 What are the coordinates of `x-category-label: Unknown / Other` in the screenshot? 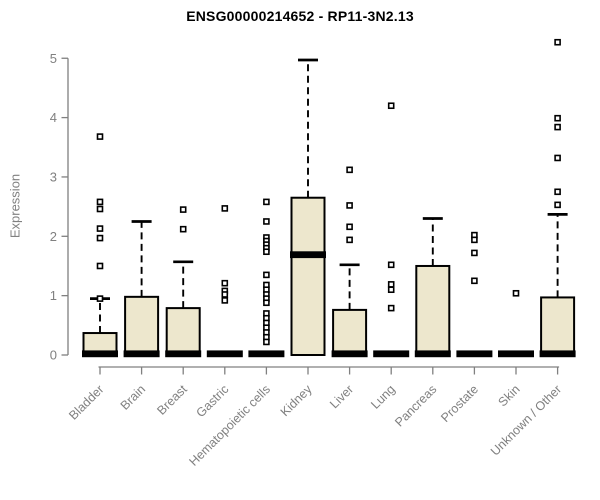 It's located at (526, 420).